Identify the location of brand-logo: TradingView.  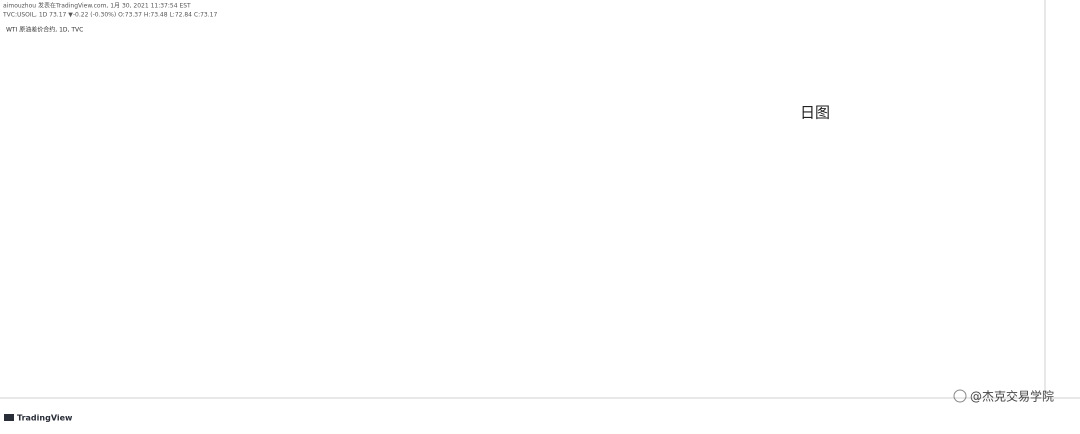
(38, 418).